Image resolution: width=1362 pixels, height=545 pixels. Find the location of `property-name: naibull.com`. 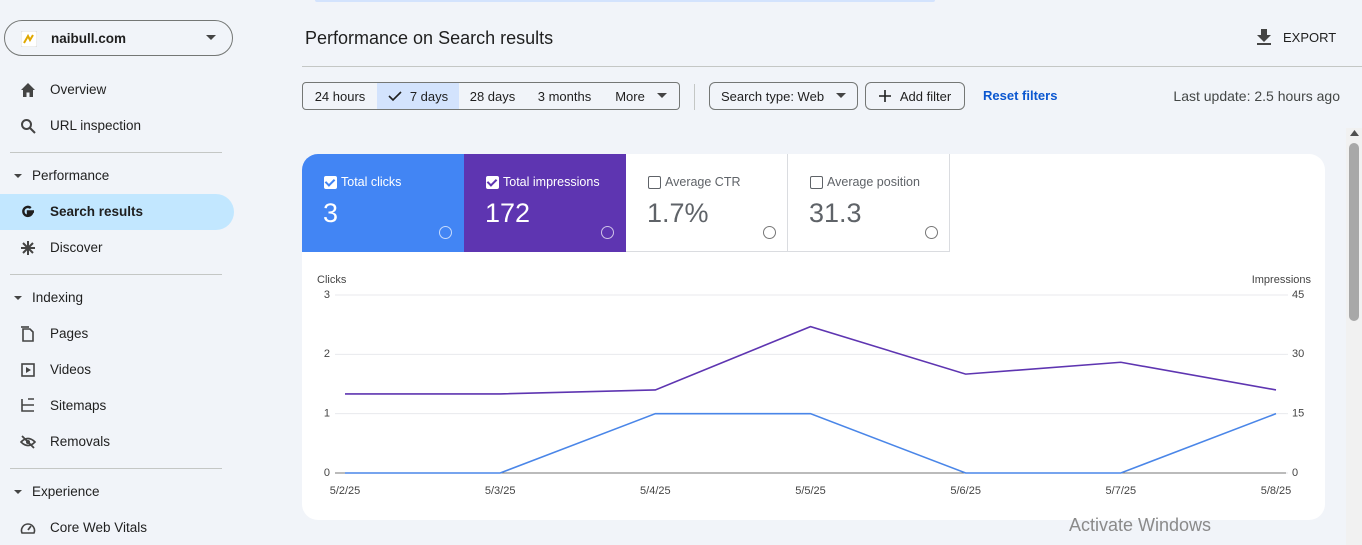

property-name: naibull.com is located at coordinates (89, 38).